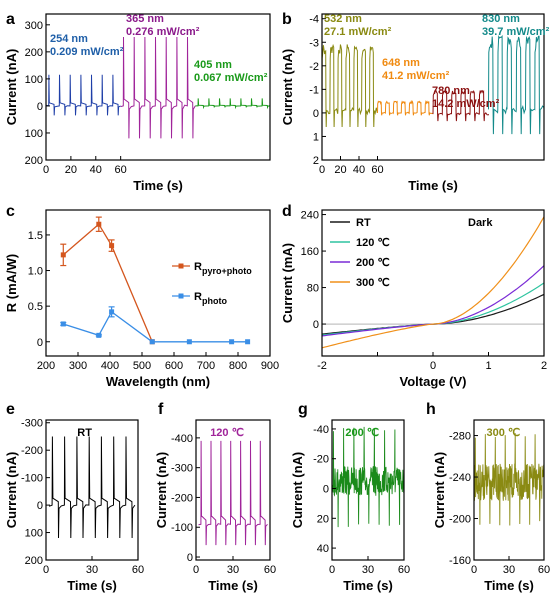 This screenshot has width=550, height=599. I want to click on legend-entry: Rphoto, so click(210, 298).